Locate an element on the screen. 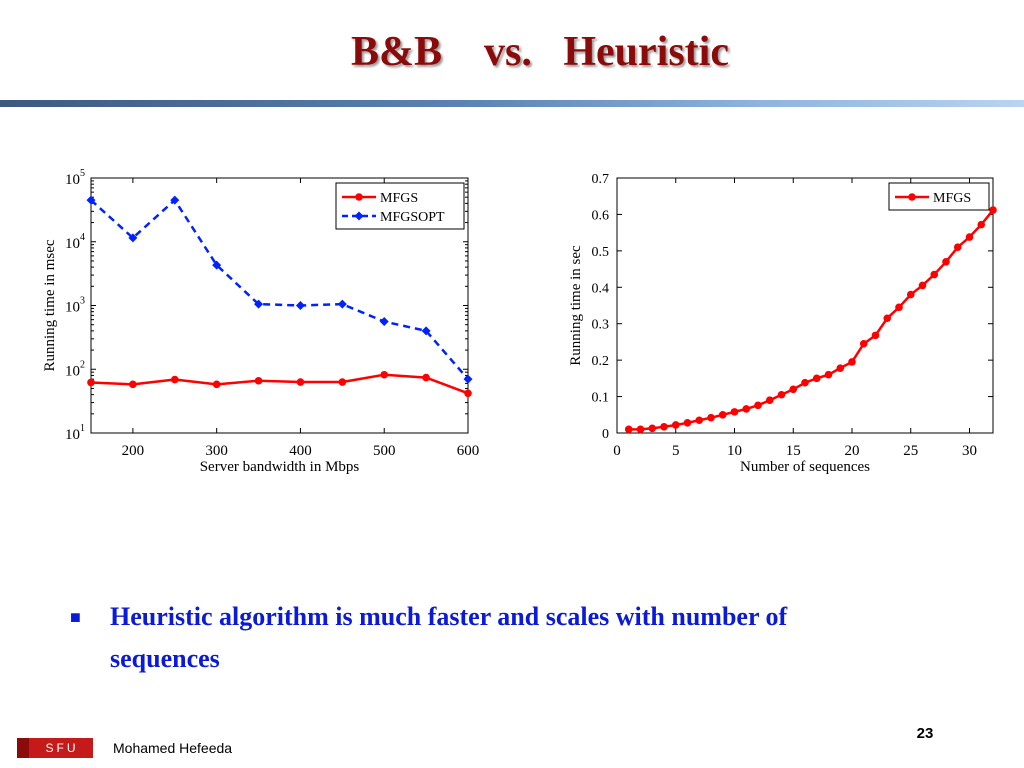 The image size is (1024, 768). page-number: 23 is located at coordinates (925, 733).